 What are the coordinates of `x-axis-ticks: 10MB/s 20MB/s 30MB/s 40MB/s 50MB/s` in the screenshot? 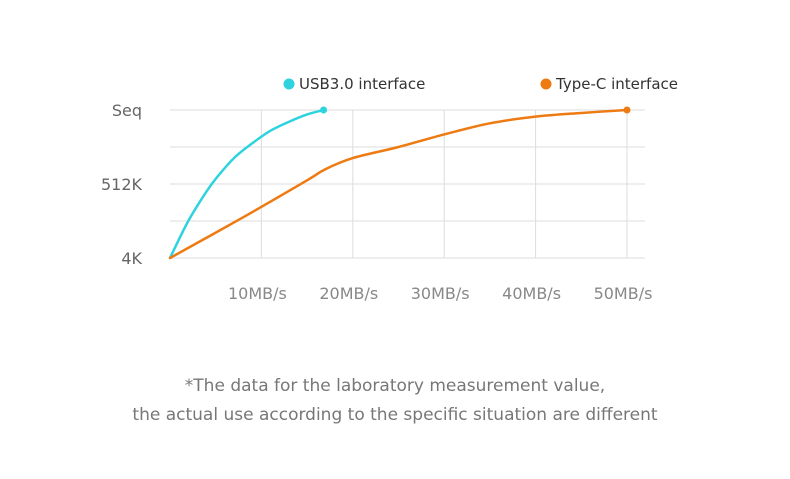 It's located at (440, 293).